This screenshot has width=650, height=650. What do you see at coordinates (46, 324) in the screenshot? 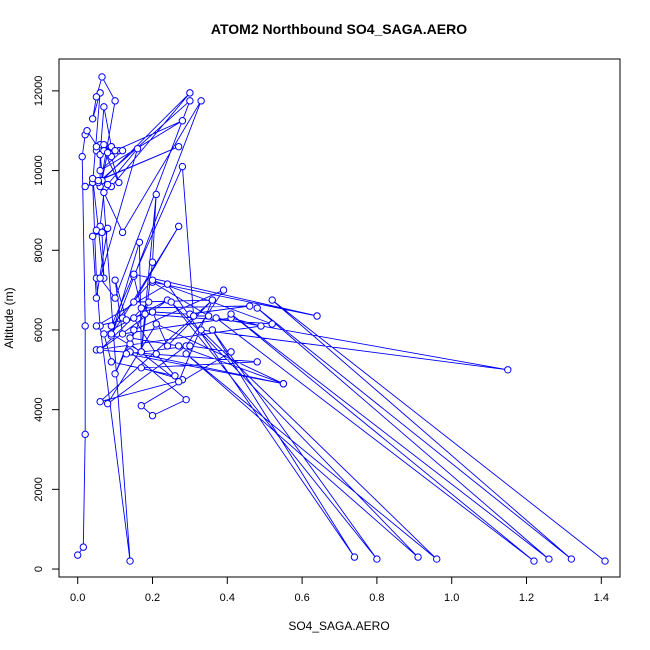
I see `y-axis: 0 2000 4000 6000 8000 10000 12000` at bounding box center [46, 324].